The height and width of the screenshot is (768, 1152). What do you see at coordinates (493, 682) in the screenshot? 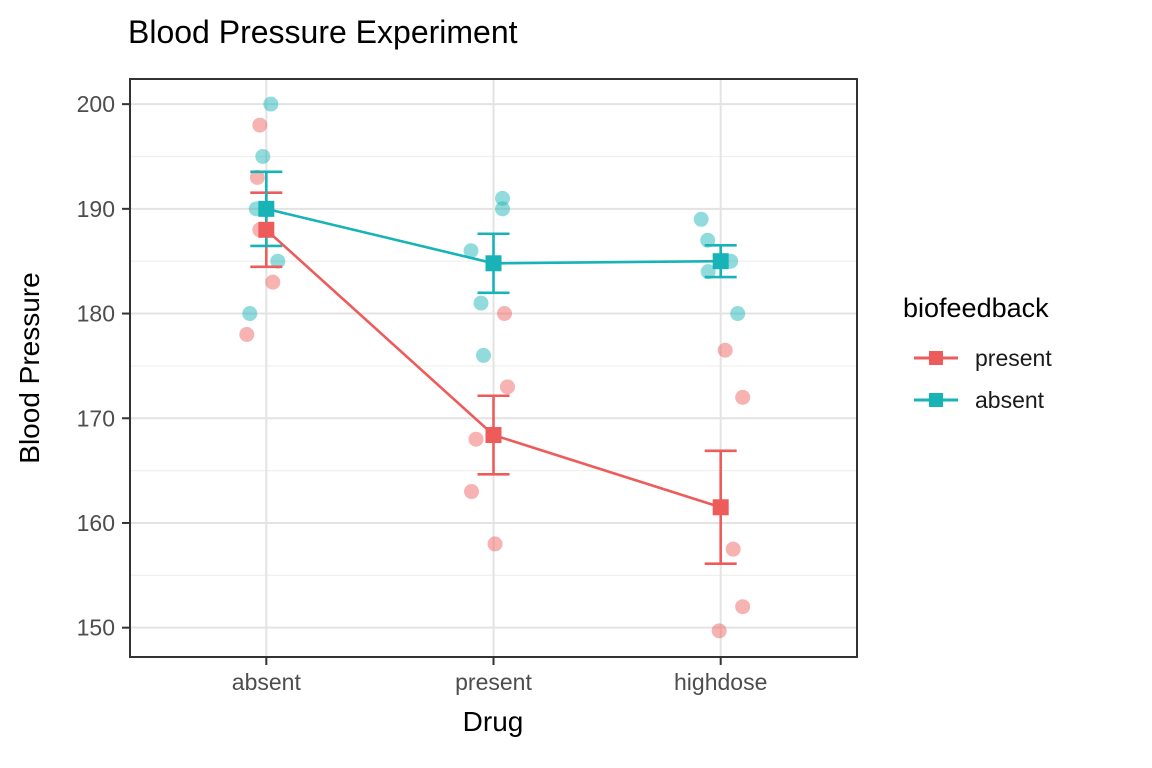
I see `x-tick-label: present` at bounding box center [493, 682].